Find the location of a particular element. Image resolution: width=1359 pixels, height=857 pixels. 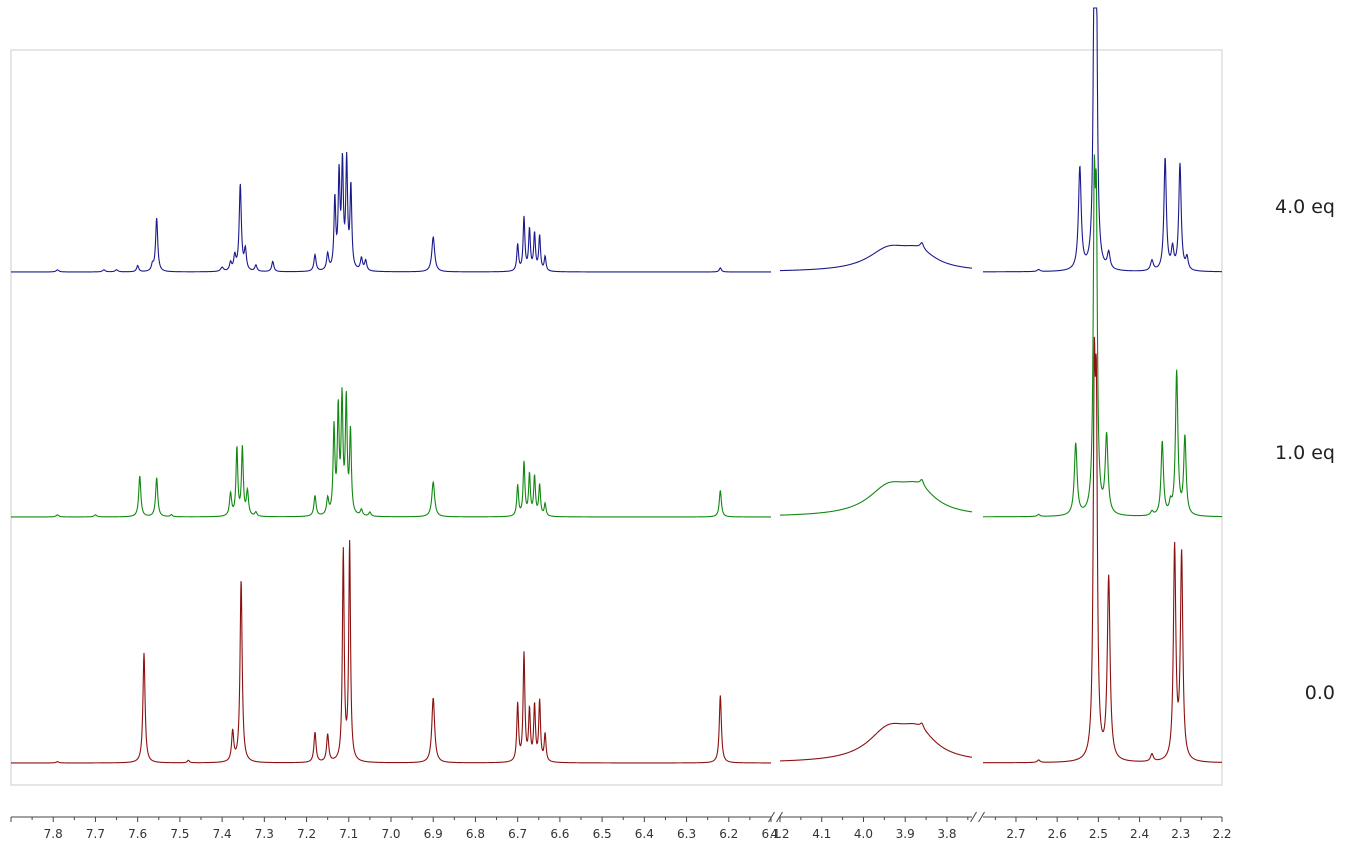

series-labels: 4.0 eq 1.0 eq 0.0 is located at coordinates (1305, 450).